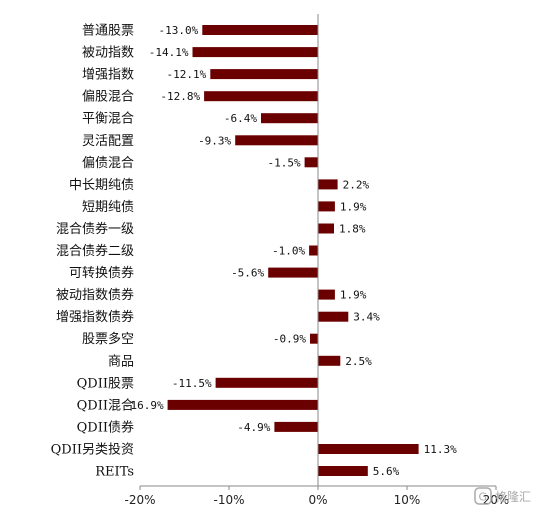  What do you see at coordinates (108, 75) in the screenshot?
I see `category-label: 增强指数` at bounding box center [108, 75].